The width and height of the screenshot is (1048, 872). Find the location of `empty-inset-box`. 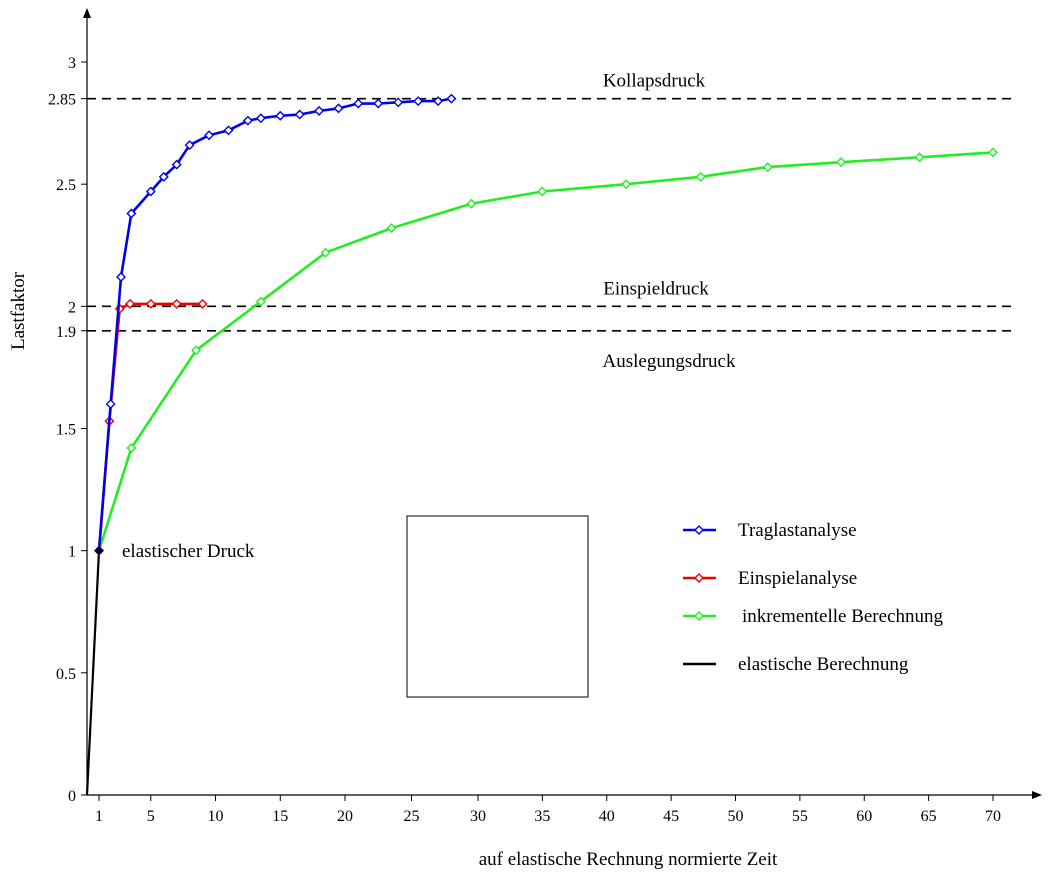

empty-inset-box is located at coordinates (497, 606).